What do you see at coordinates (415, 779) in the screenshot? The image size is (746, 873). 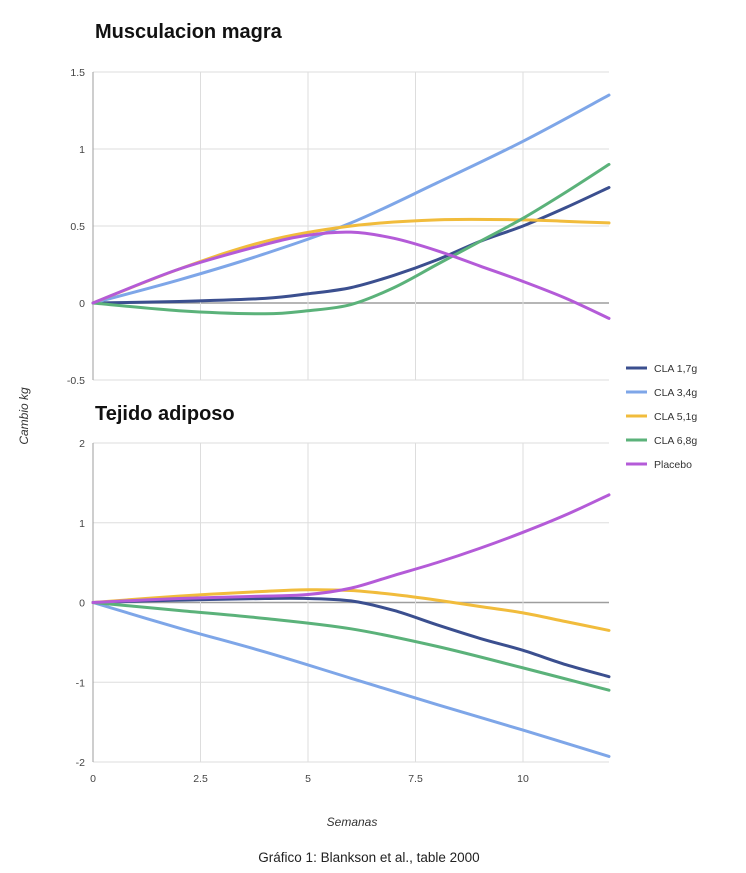 I see `x-tick-label: 7.5` at bounding box center [415, 779].